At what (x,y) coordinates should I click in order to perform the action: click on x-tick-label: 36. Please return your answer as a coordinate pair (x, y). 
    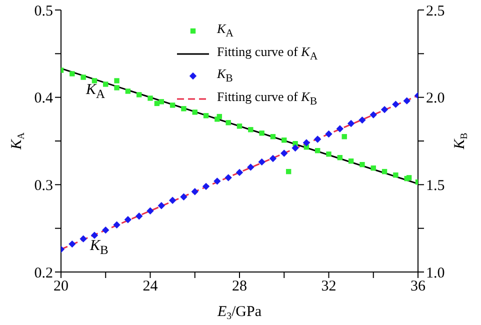
    Looking at the image, I should click on (418, 286).